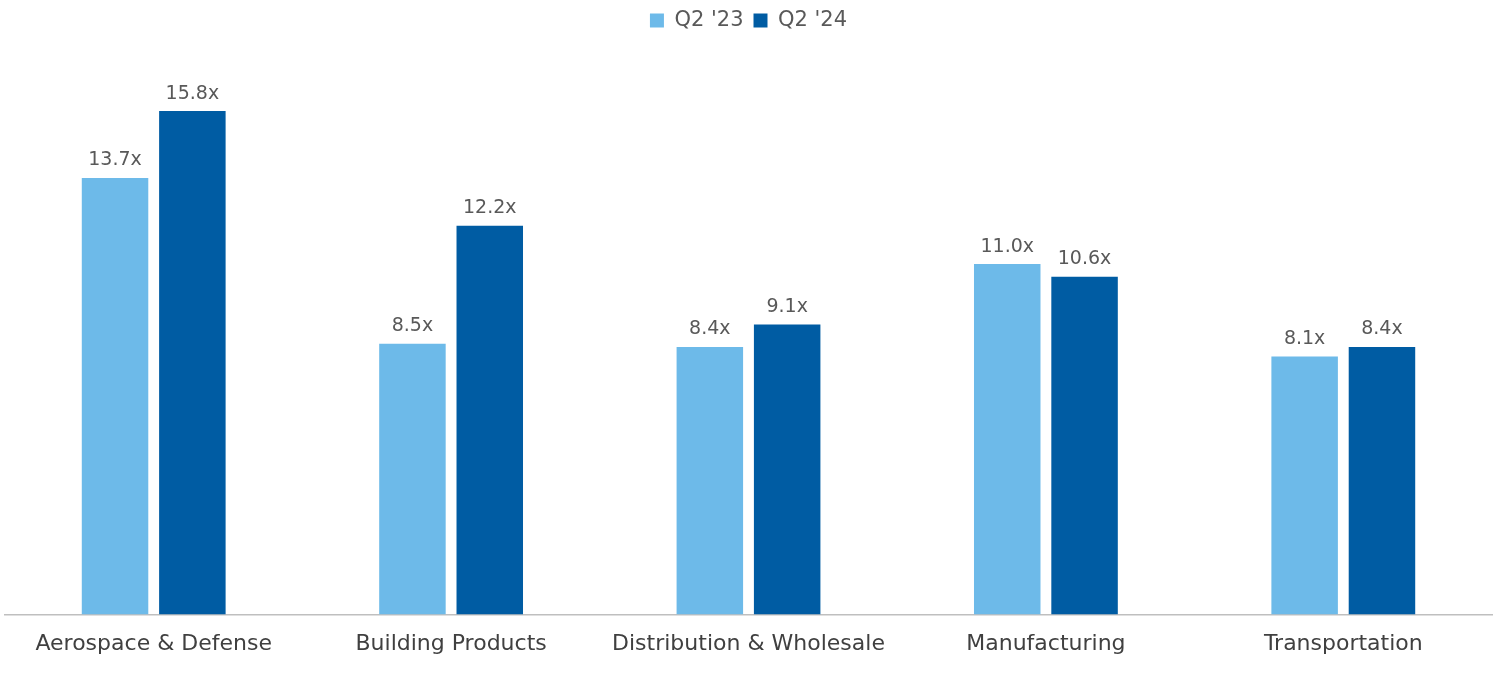 The image size is (1512, 673). What do you see at coordinates (1304, 336) in the screenshot?
I see `data-label: 8.1x` at bounding box center [1304, 336].